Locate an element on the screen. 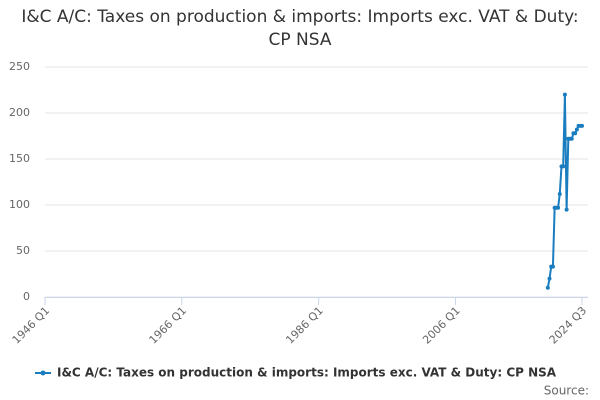  x-tick-label: 2024 Q3 is located at coordinates (568, 325).